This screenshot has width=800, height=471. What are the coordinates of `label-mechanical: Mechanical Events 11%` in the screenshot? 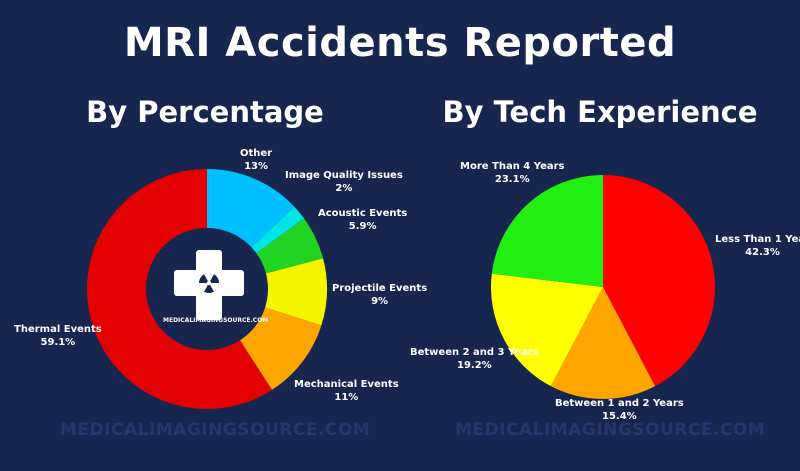 It's located at (346, 391).